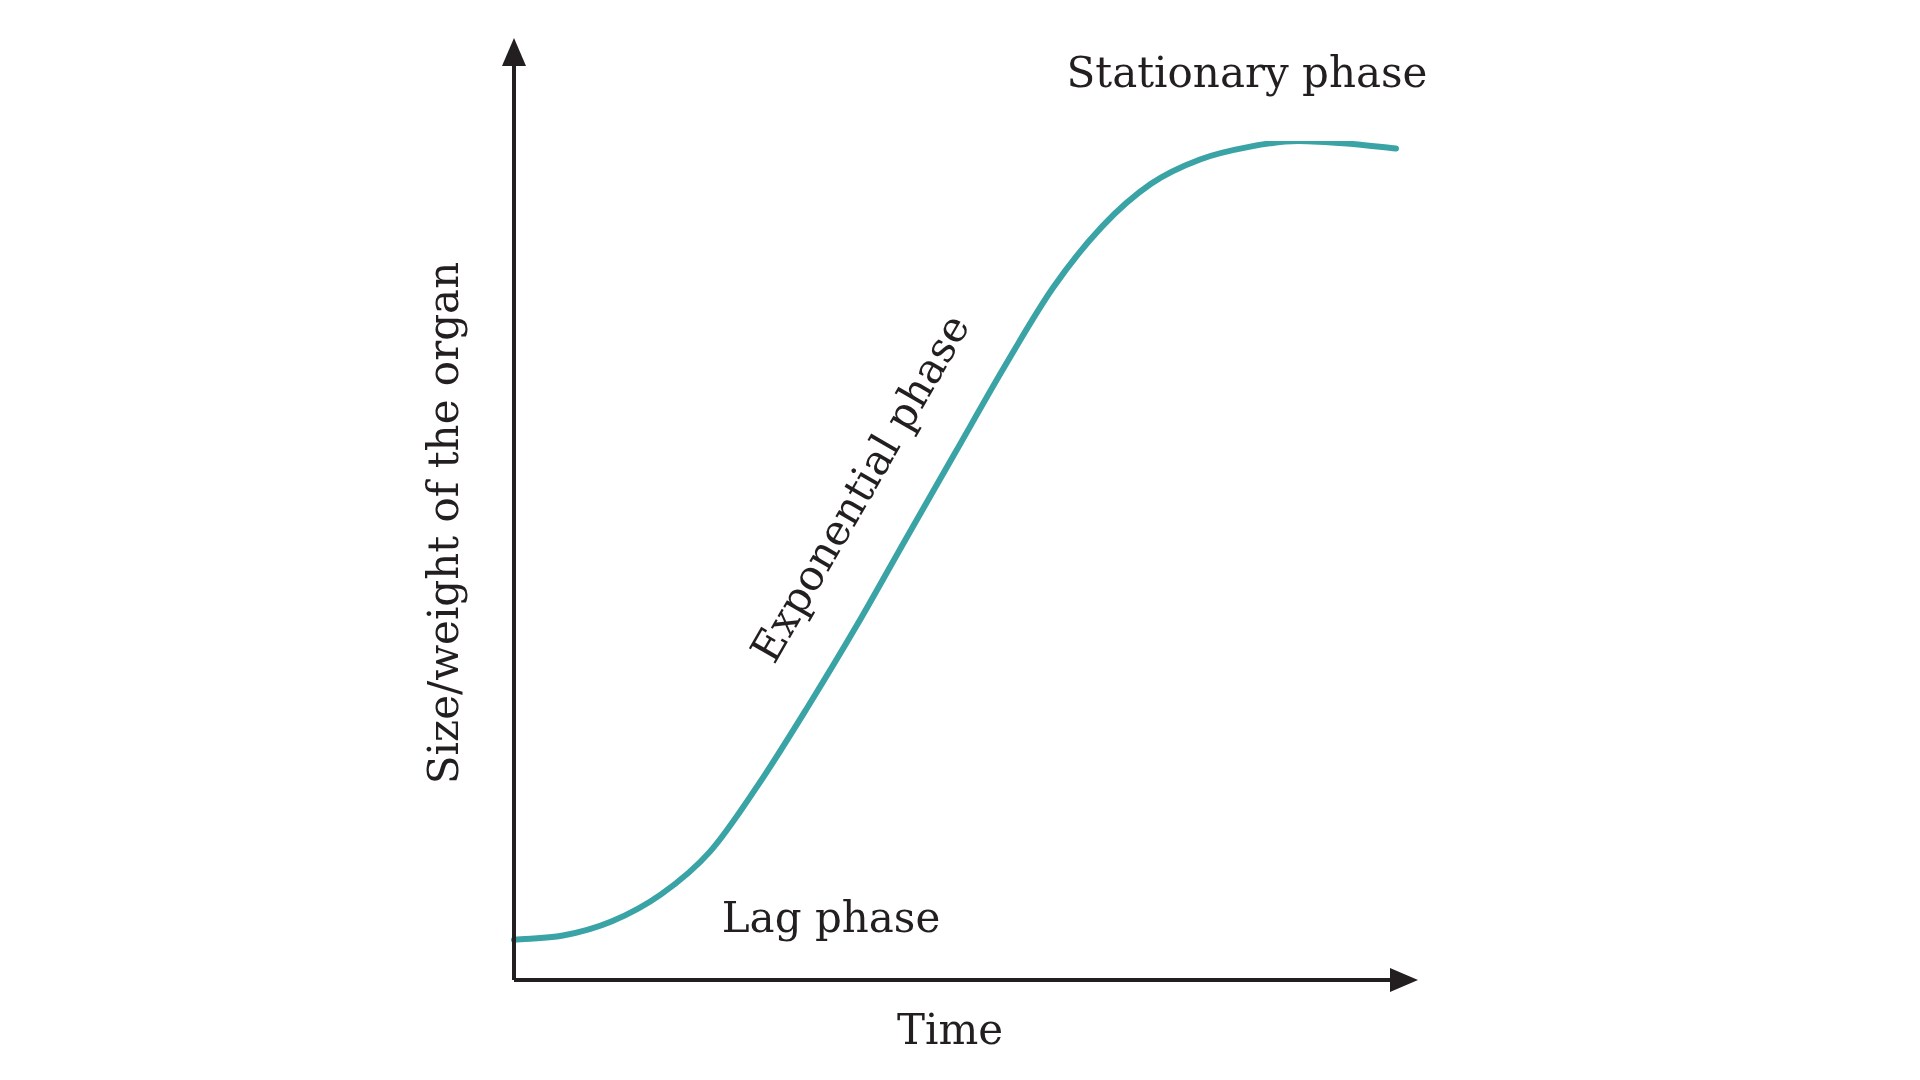  Describe the element at coordinates (950, 1029) in the screenshot. I see `x-axis-title: Time` at that location.